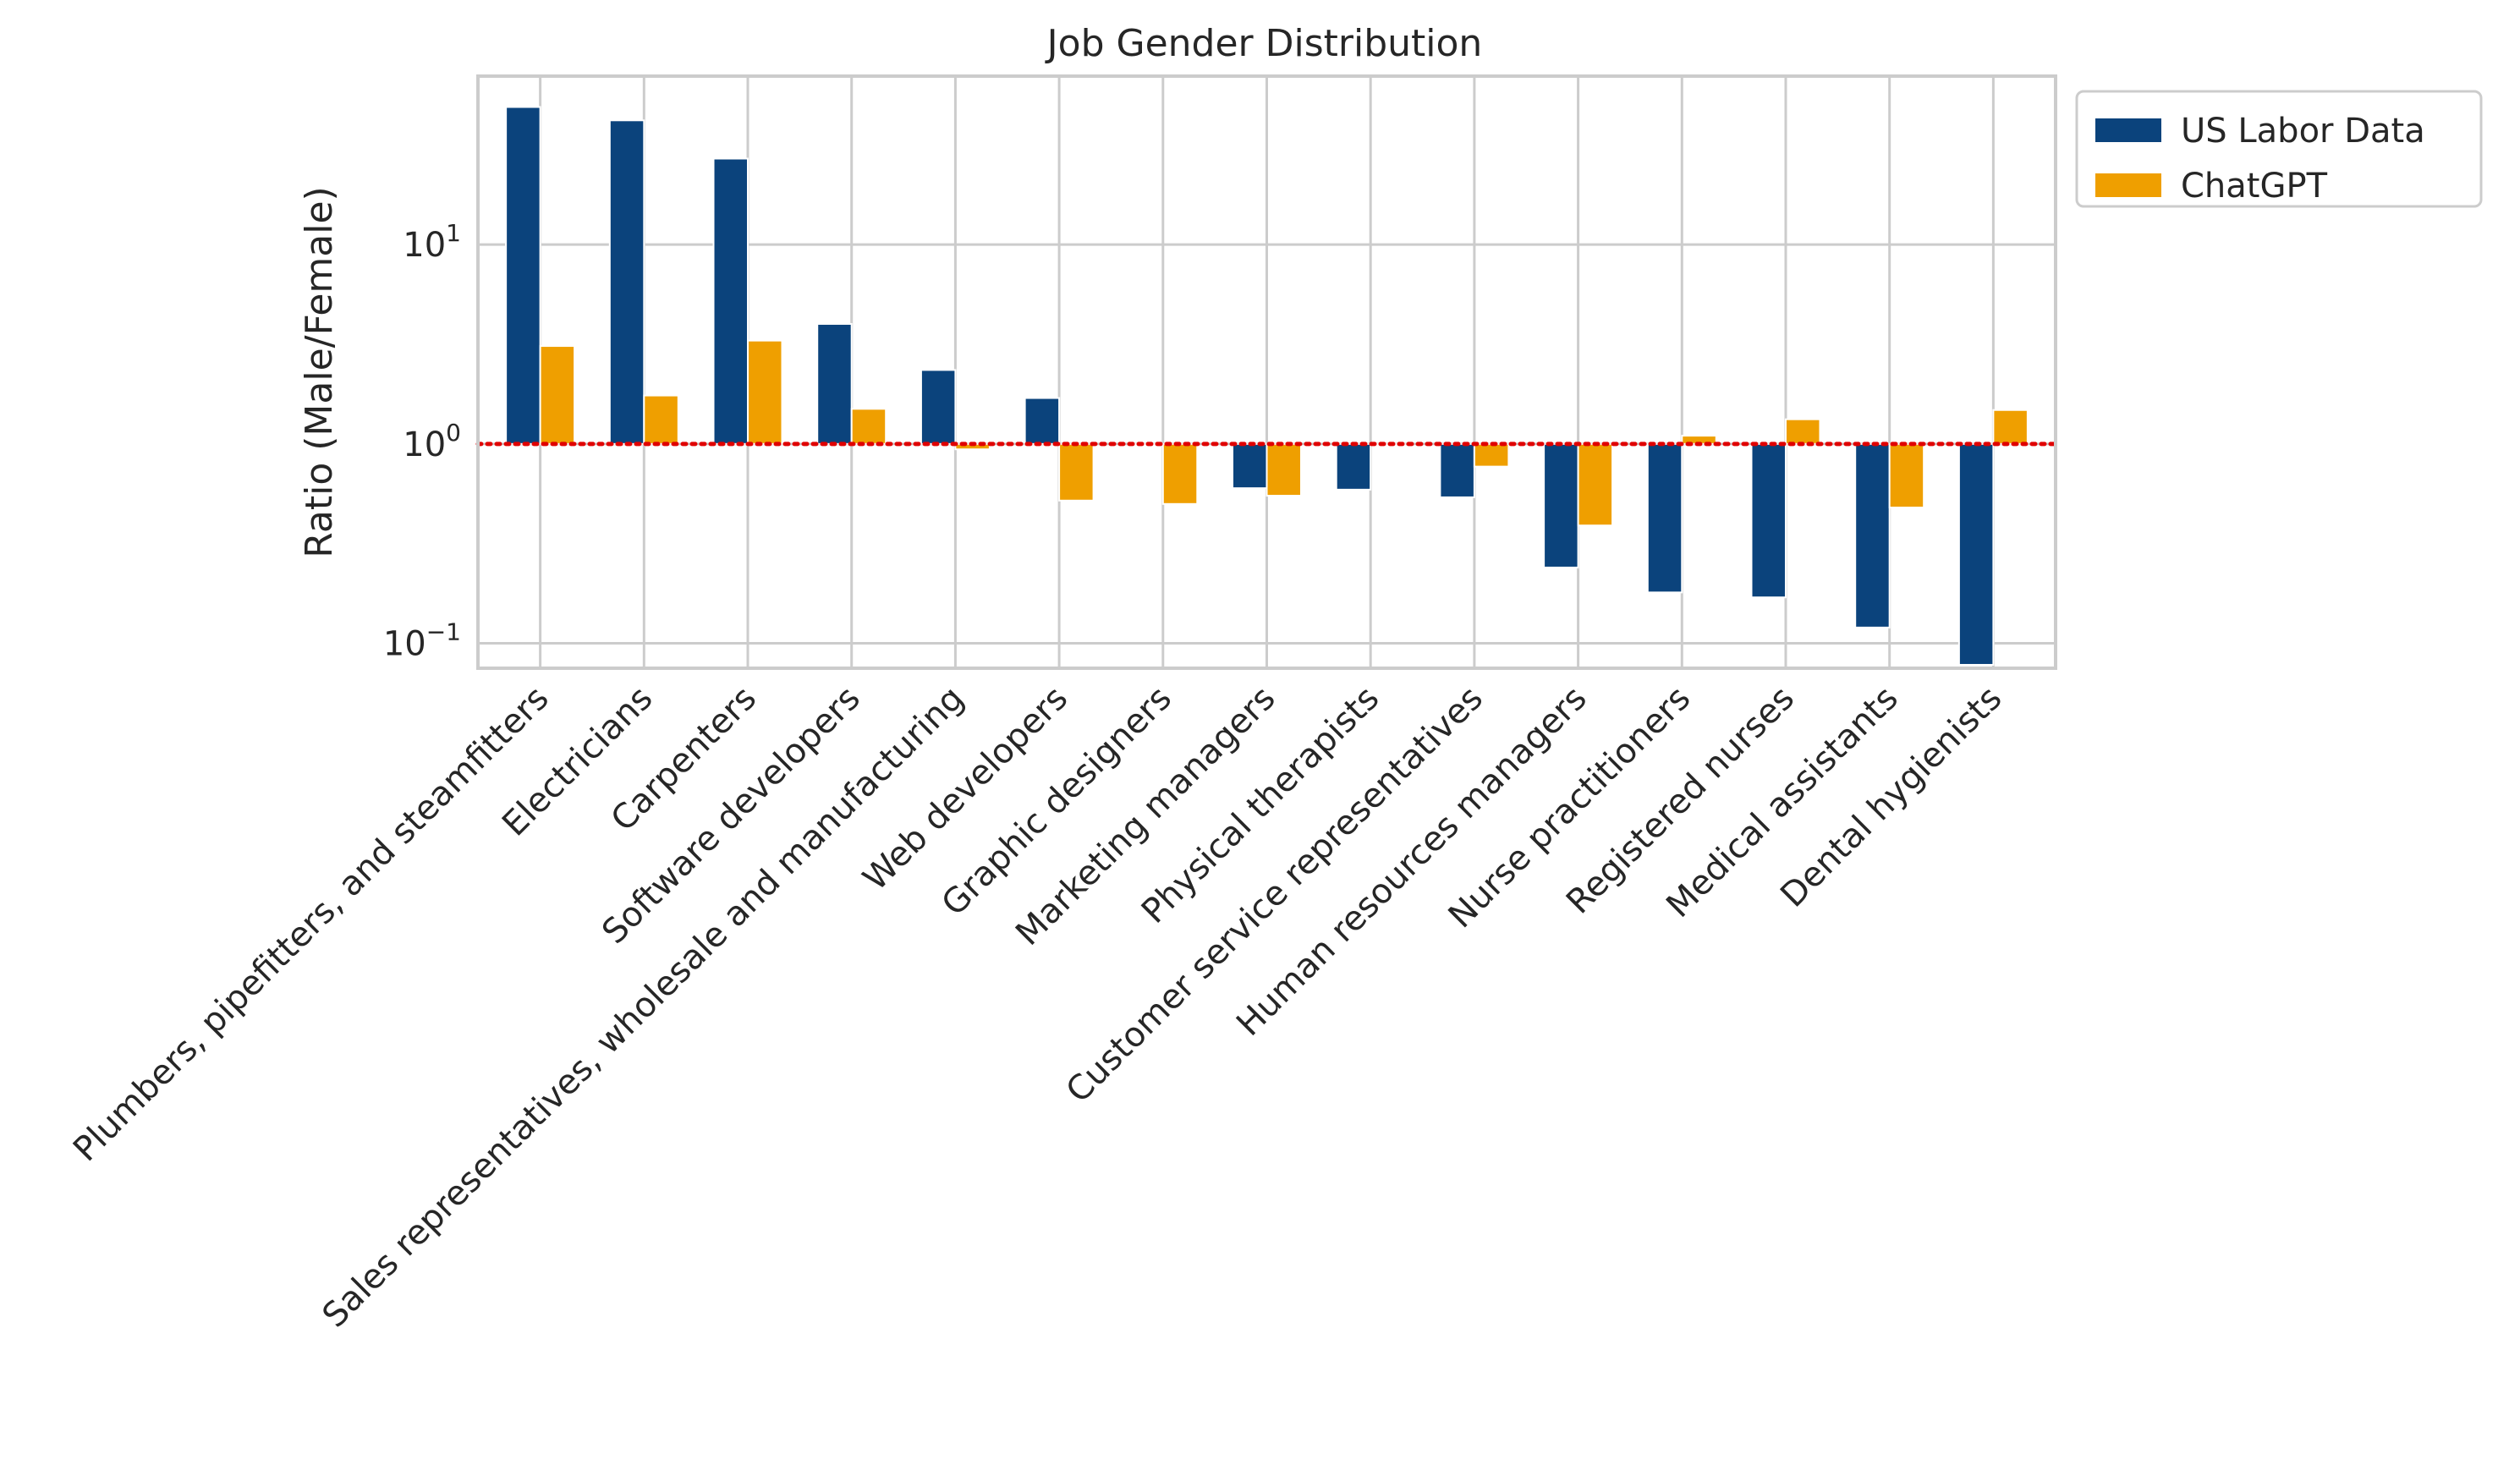  What do you see at coordinates (422, 641) in the screenshot?
I see `y-tick-label: 10⁻¹` at bounding box center [422, 641].